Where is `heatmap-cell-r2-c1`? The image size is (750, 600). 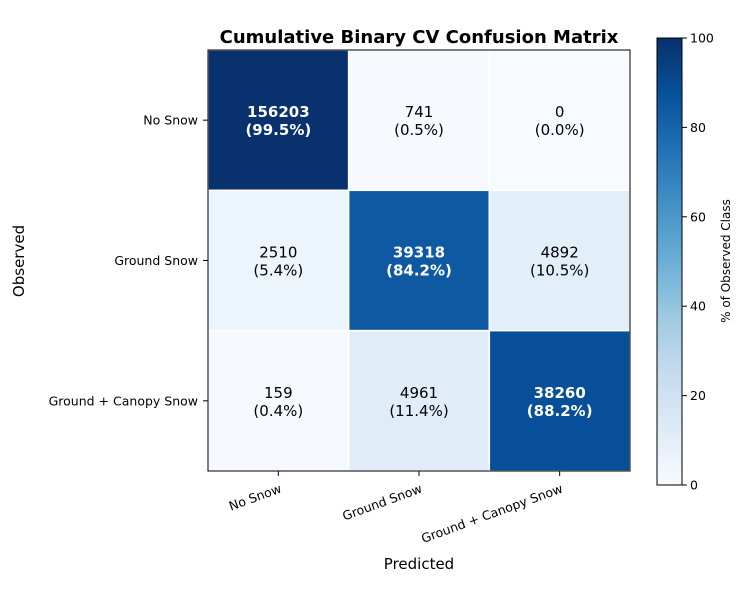 heatmap-cell-r2-c1 is located at coordinates (419, 400).